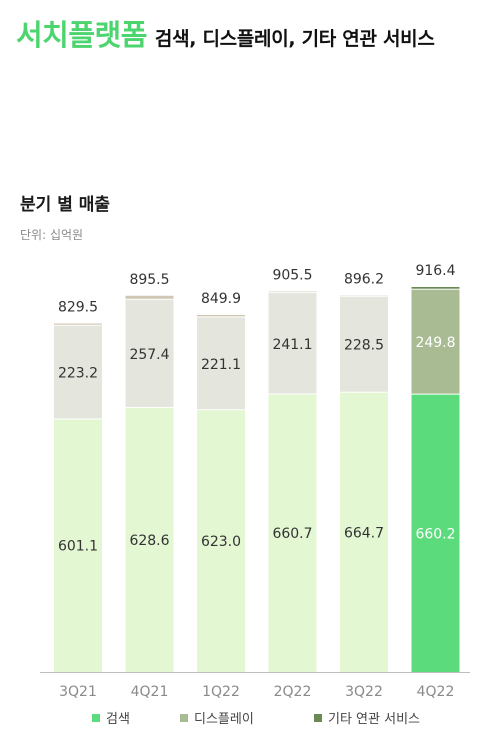 The width and height of the screenshot is (484, 745). Describe the element at coordinates (364, 279) in the screenshot. I see `data-label-total: 896.2` at that location.